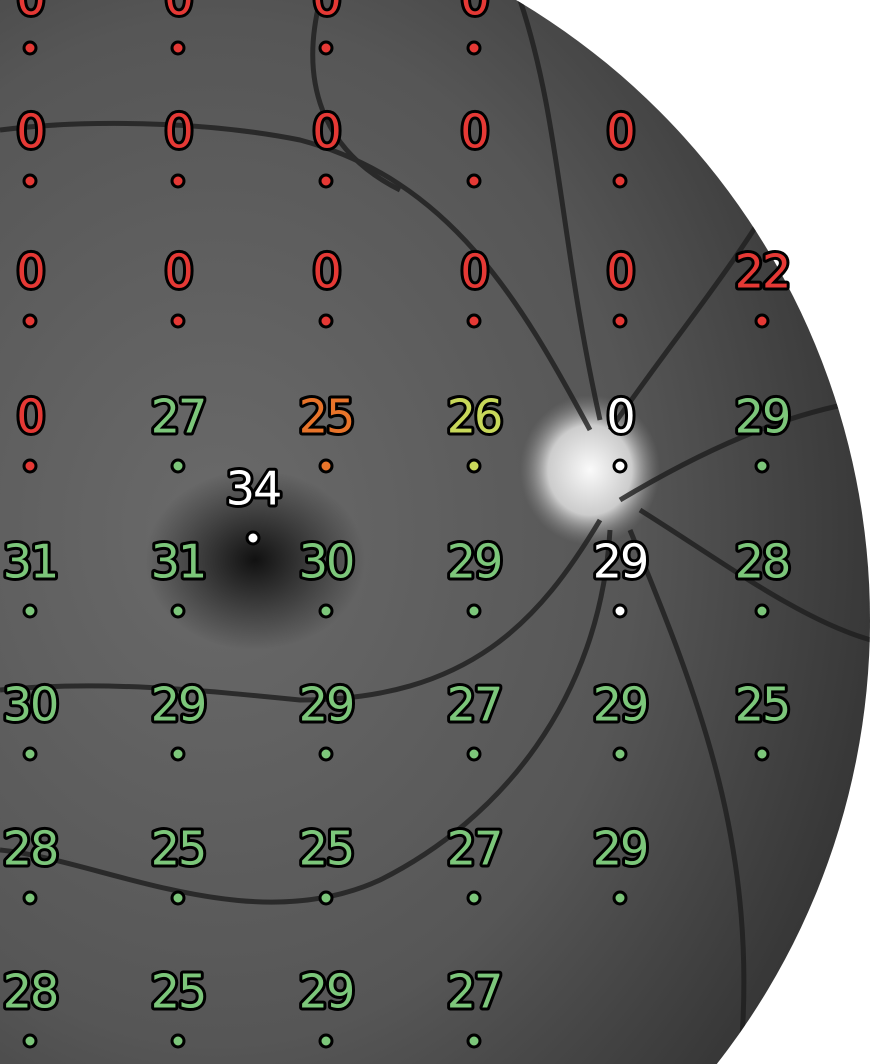 The image size is (871, 1064). I want to click on sensitivity-value: 22, so click(762, 272).